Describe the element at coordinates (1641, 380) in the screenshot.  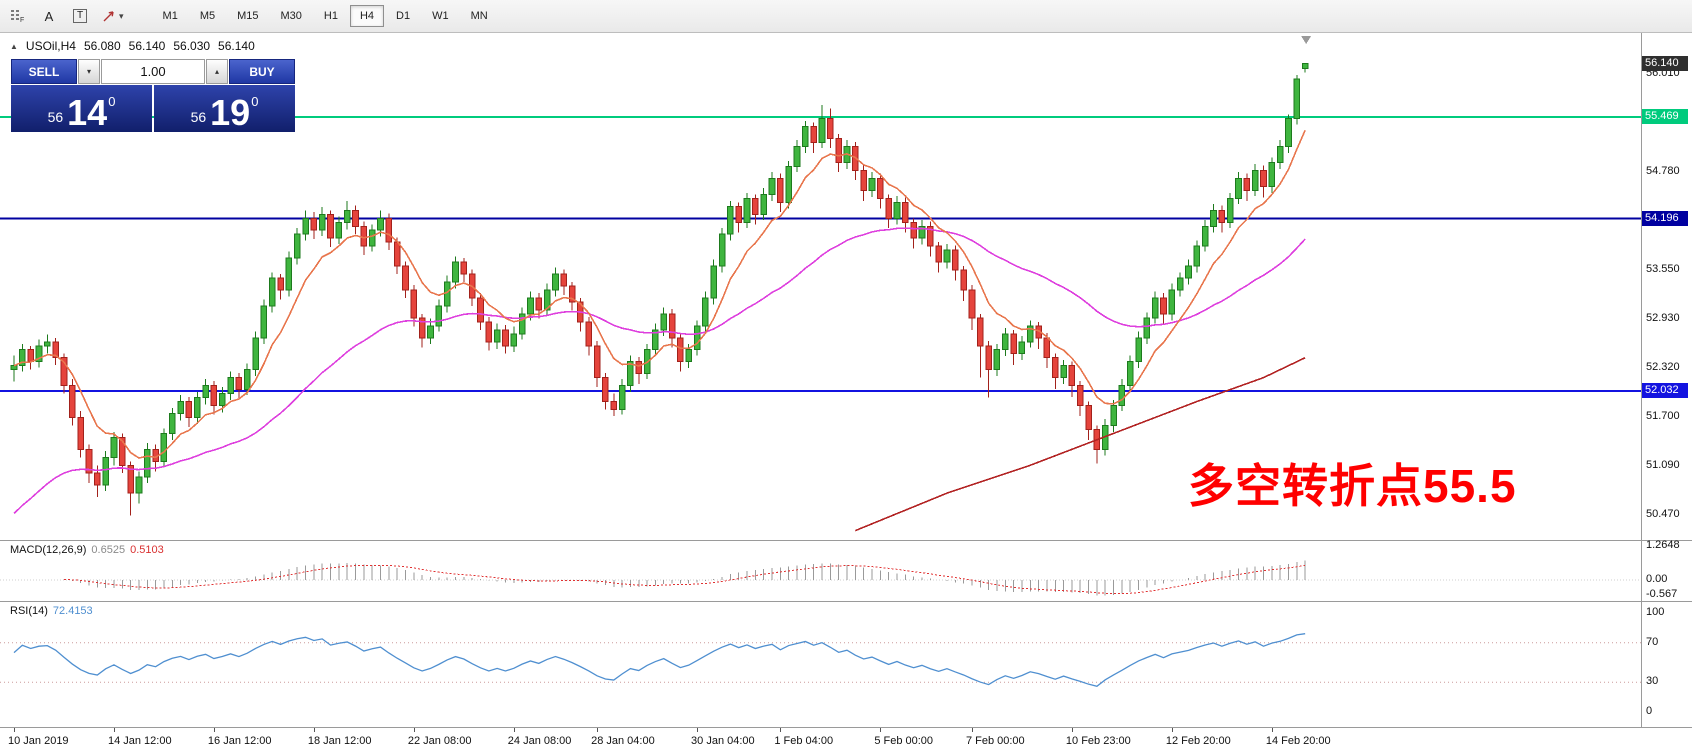
I see `price-axis-line` at that location.